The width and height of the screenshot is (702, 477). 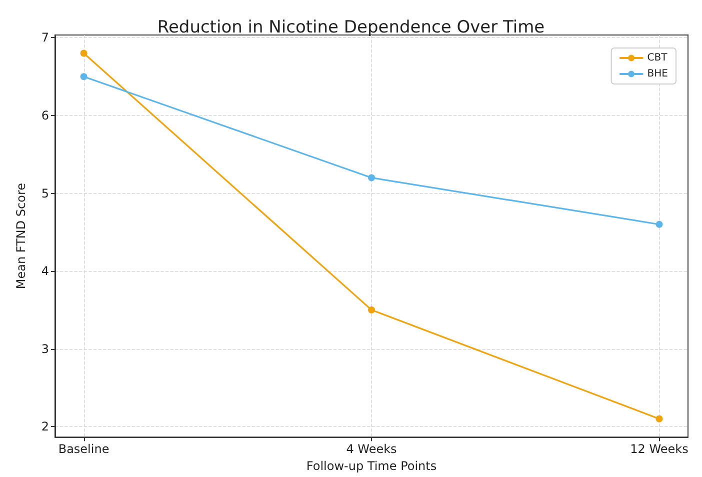 What do you see at coordinates (45, 115) in the screenshot?
I see `y-tick-label: 6` at bounding box center [45, 115].